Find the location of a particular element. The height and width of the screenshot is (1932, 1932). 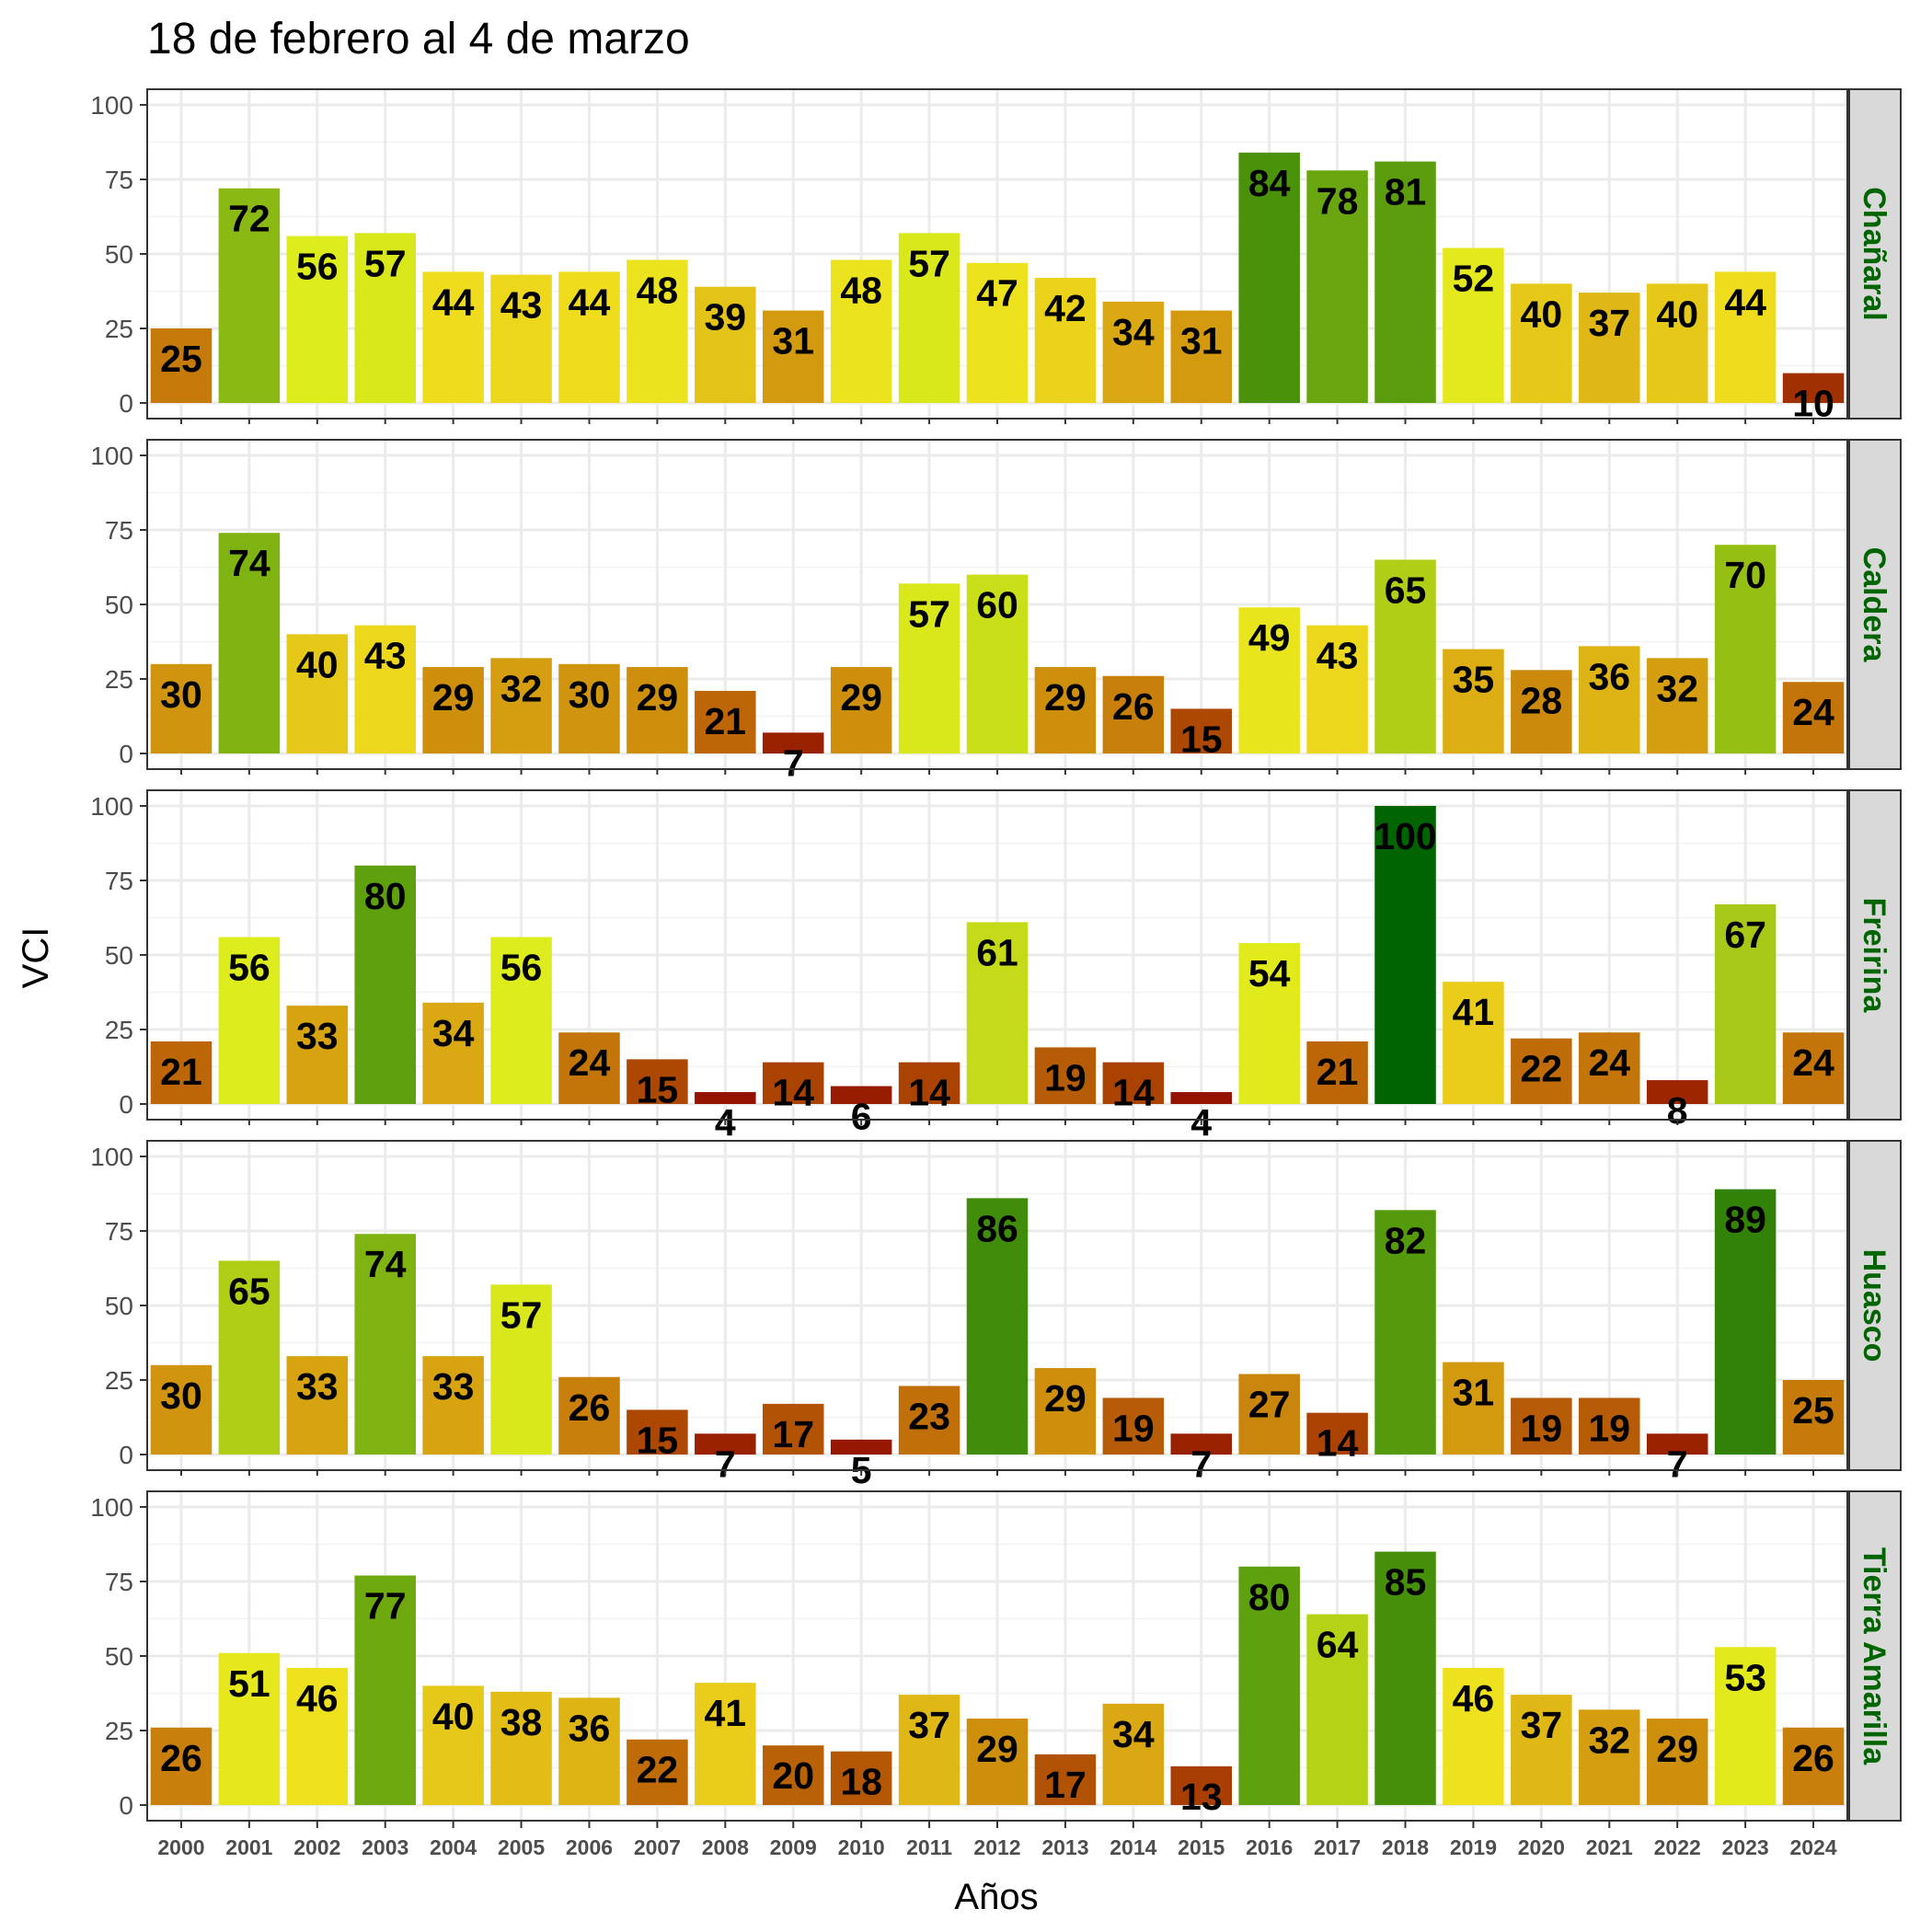

bar-value-label: 20 is located at coordinates (793, 1775).